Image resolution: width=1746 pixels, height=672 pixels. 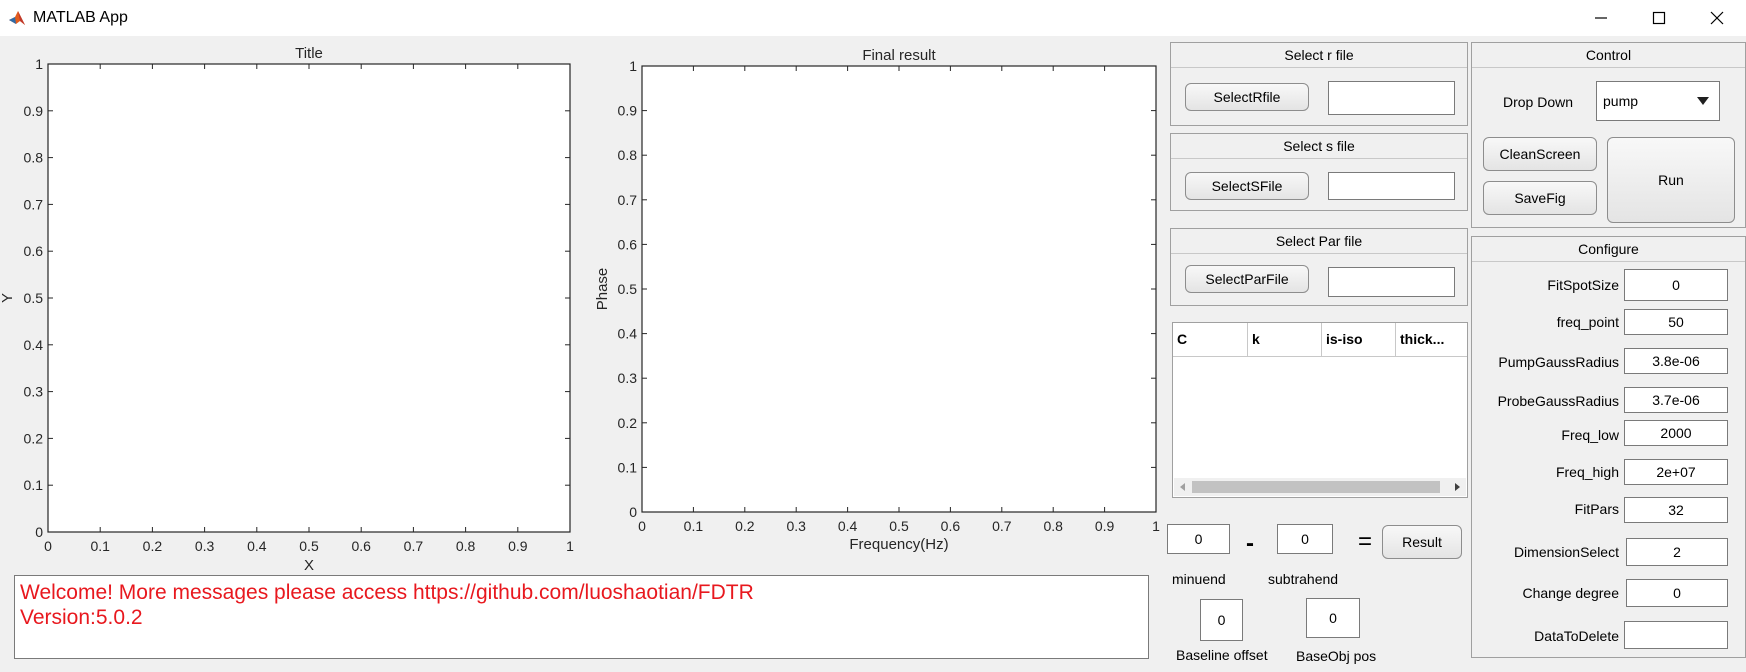 What do you see at coordinates (1247, 97) in the screenshot?
I see `select-r-file-button: SelectRfile` at bounding box center [1247, 97].